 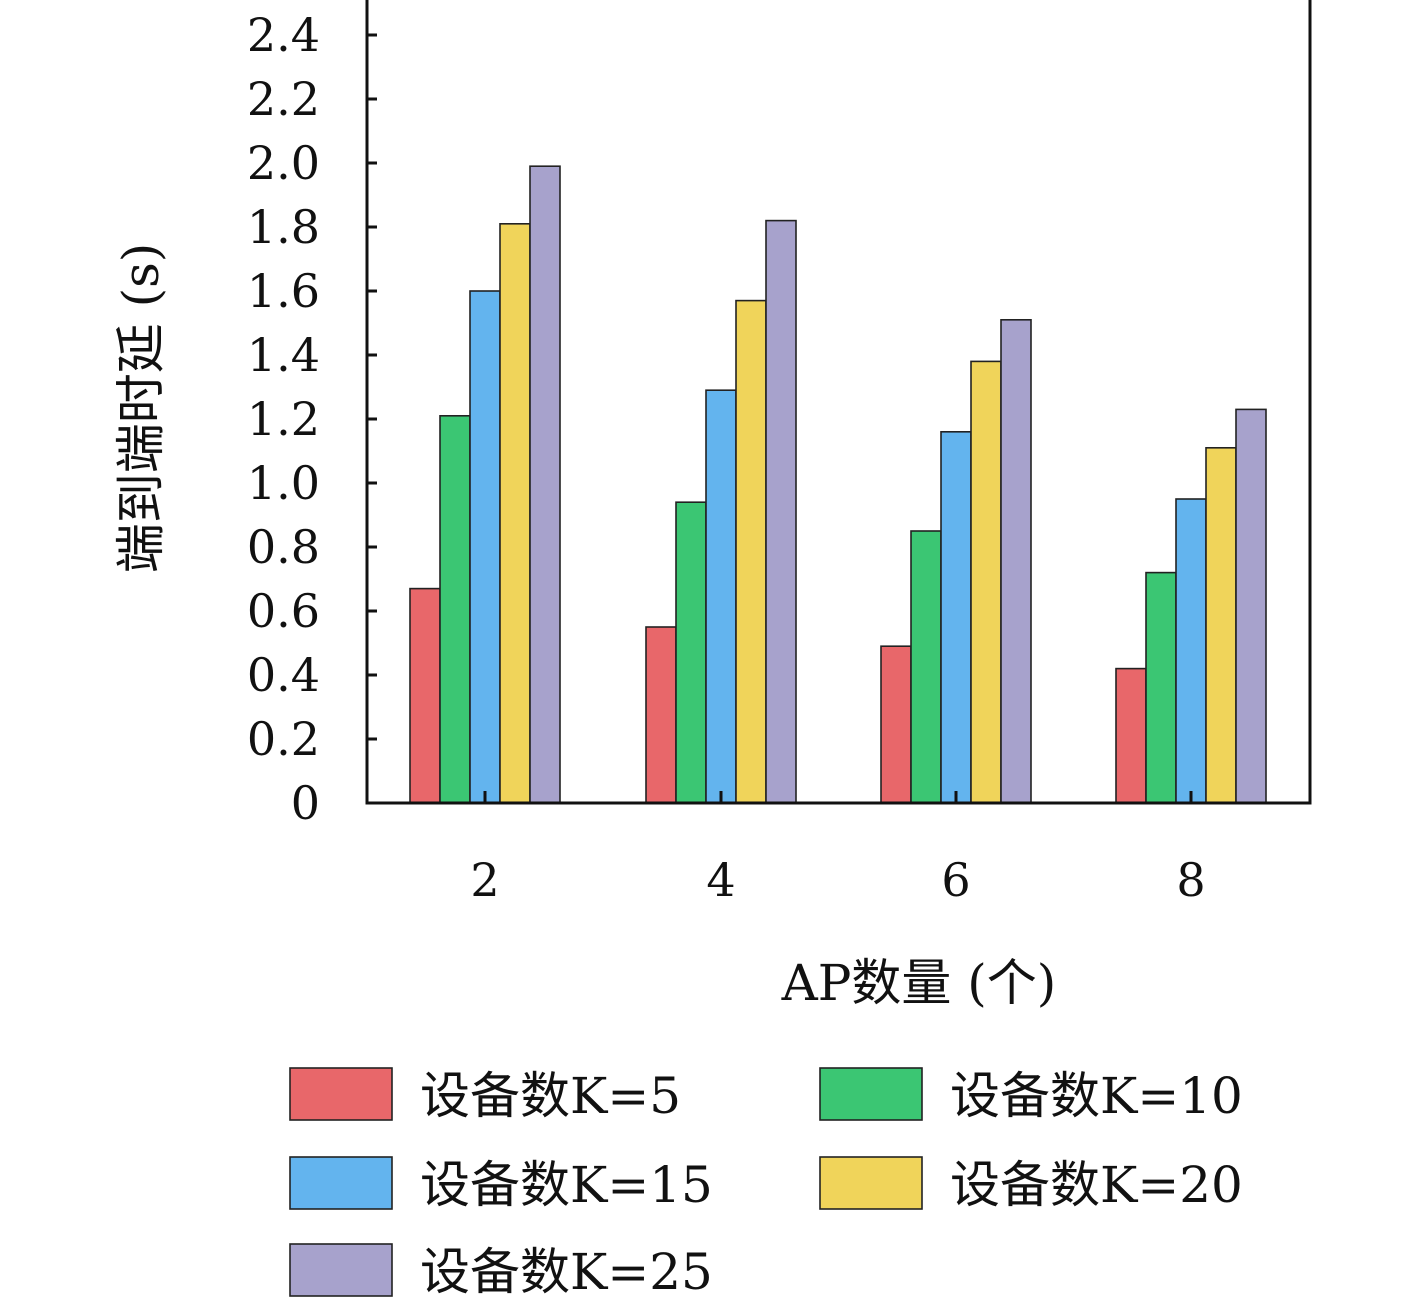 What do you see at coordinates (283, 675) in the screenshot?
I see `y-tick-label: 0.4` at bounding box center [283, 675].